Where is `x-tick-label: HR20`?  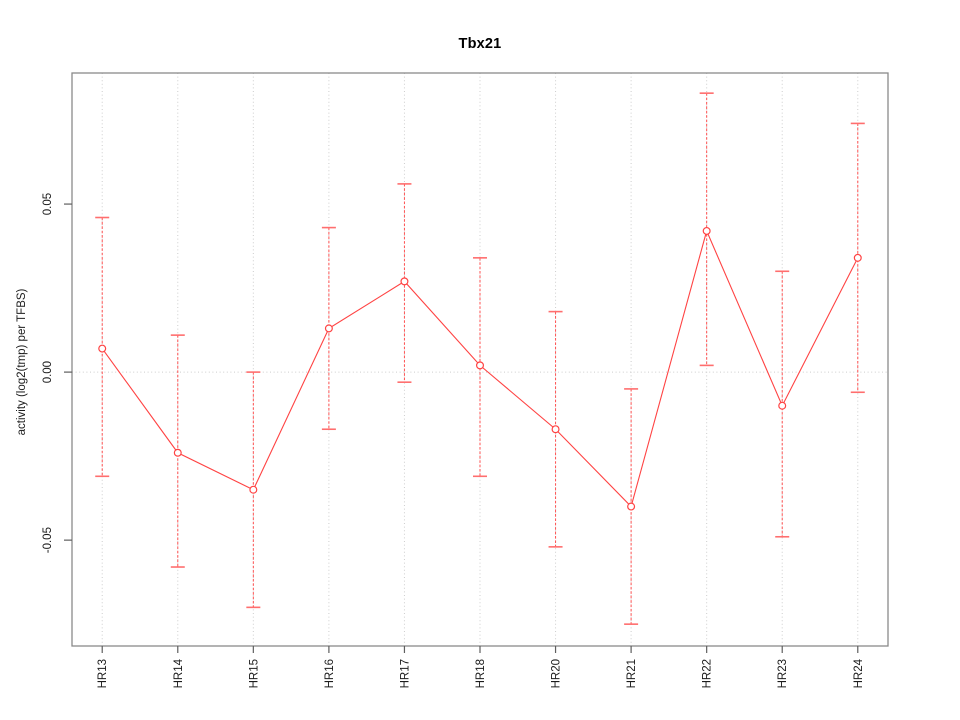 x-tick-label: HR20 is located at coordinates (557, 673).